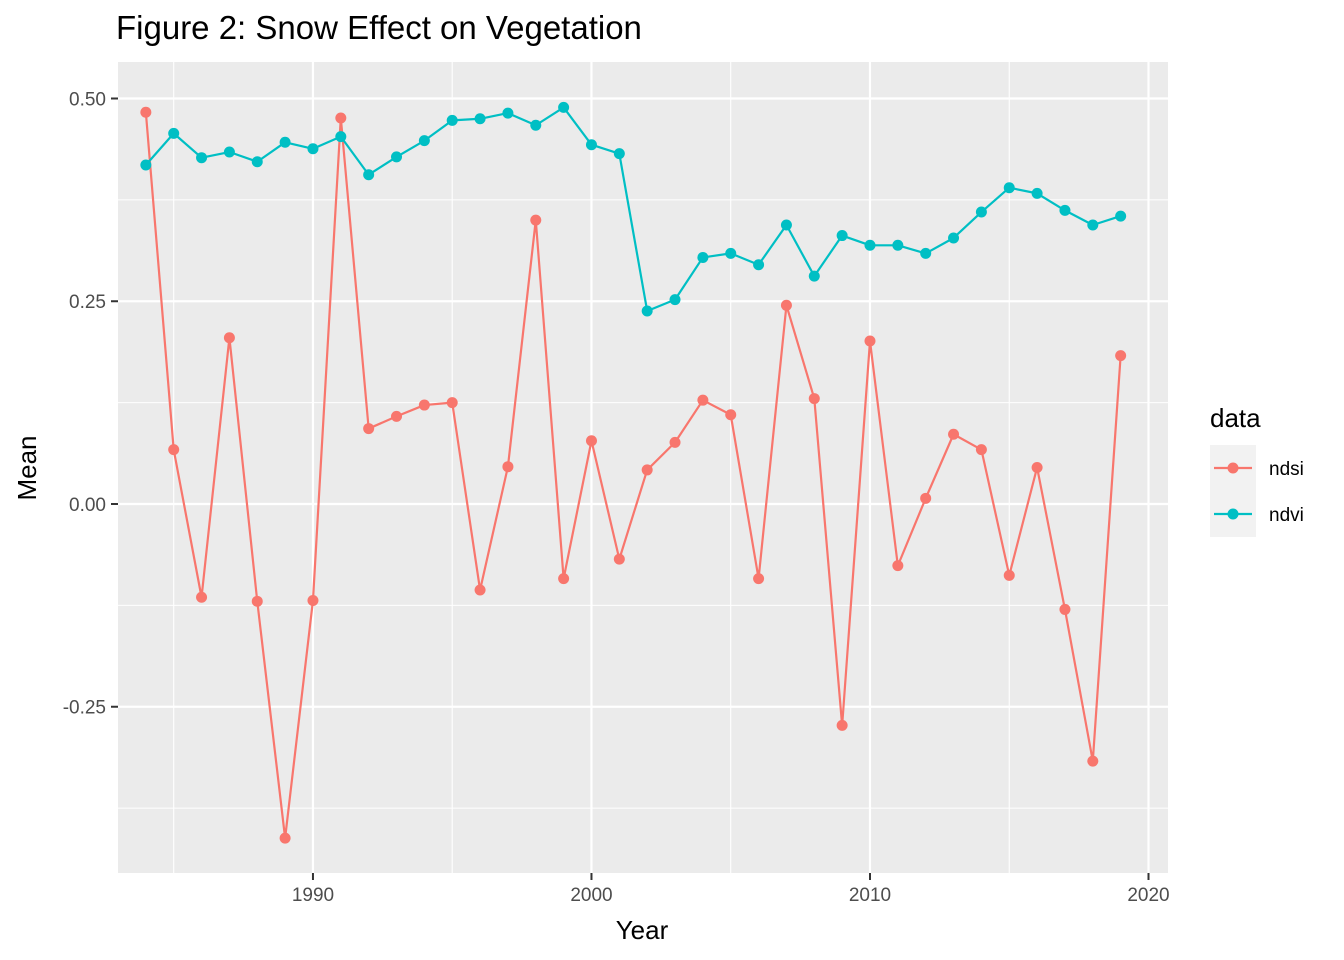 This screenshot has height=960, width=1344. What do you see at coordinates (27, 467) in the screenshot?
I see `y-axis-title: Mean` at bounding box center [27, 467].